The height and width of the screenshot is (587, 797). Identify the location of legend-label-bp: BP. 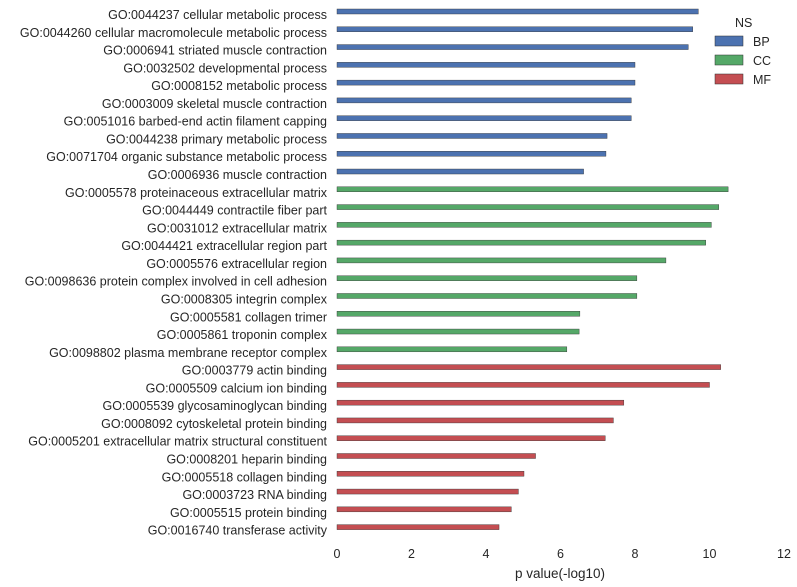
(761, 42).